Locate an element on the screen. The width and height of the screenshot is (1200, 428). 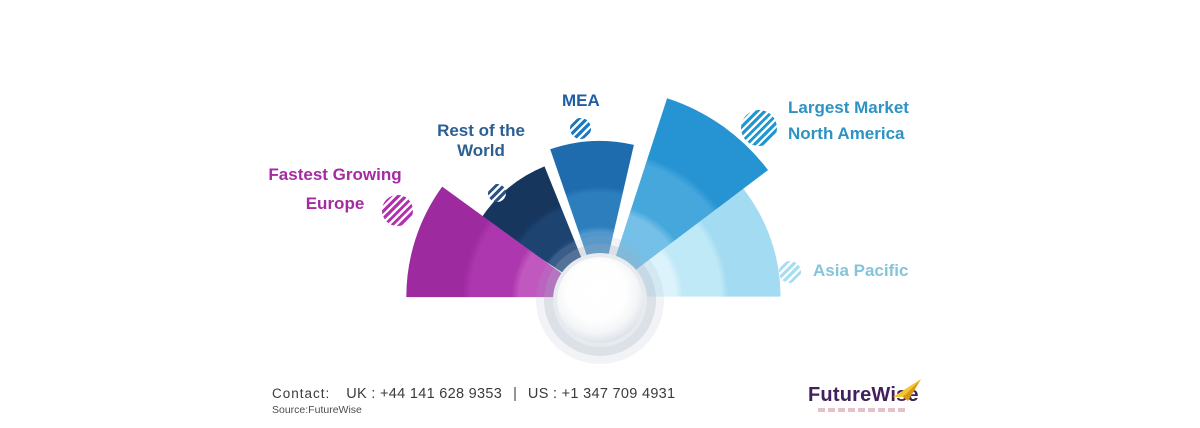
fan-segment-asia-pacific is located at coordinates (693, 231).